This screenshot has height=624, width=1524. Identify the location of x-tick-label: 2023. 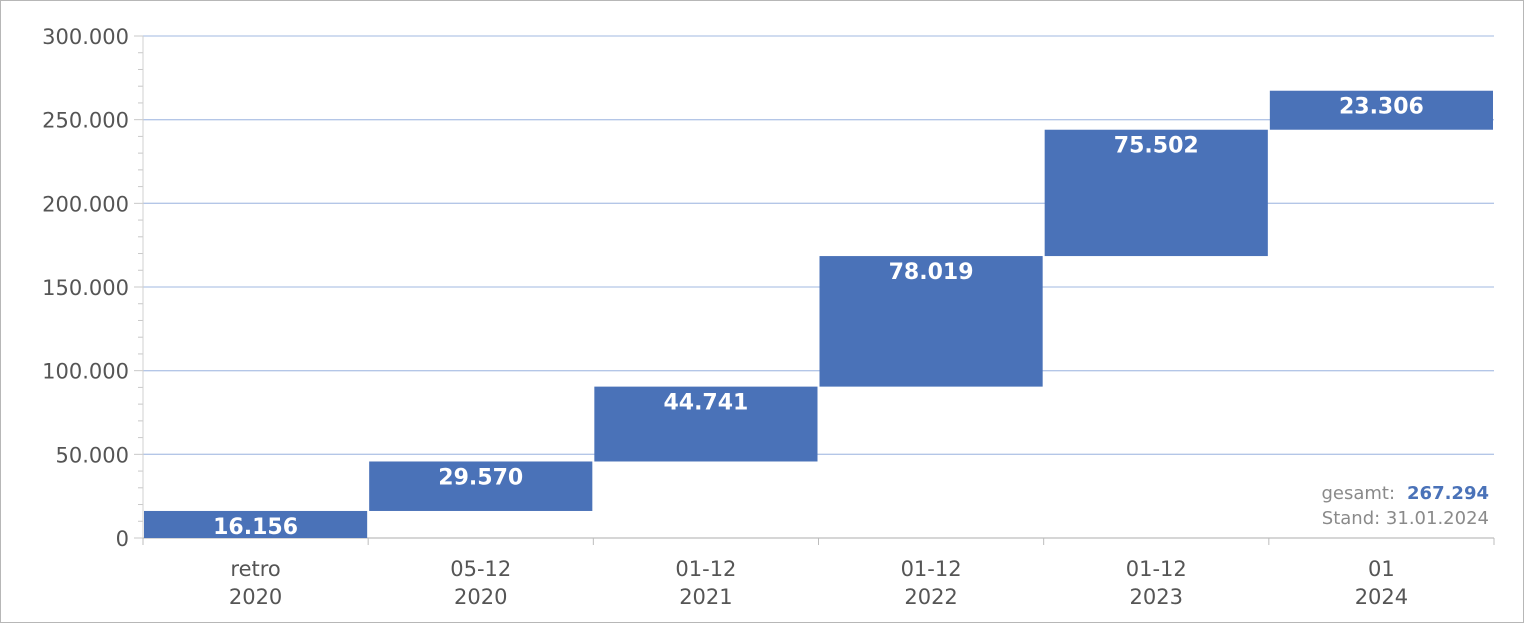
(1156, 597).